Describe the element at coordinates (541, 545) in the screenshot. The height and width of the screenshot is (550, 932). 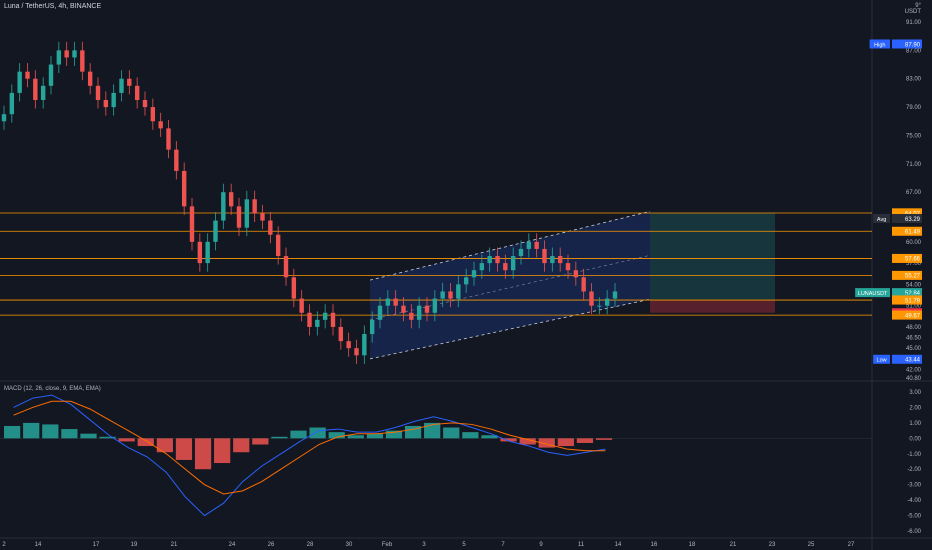
I see `time-tick-label: 9` at that location.